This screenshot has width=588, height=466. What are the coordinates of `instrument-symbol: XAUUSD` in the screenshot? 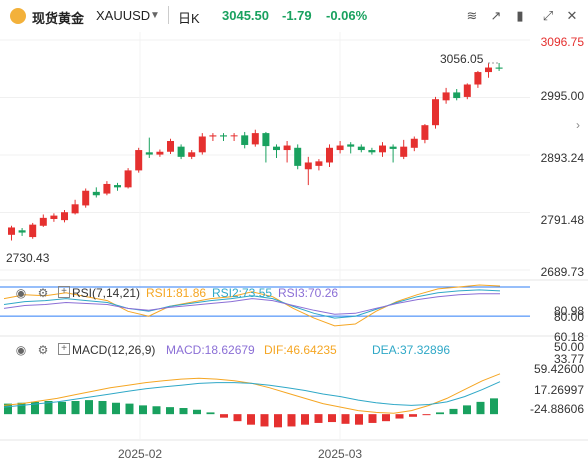 It's located at (123, 15).